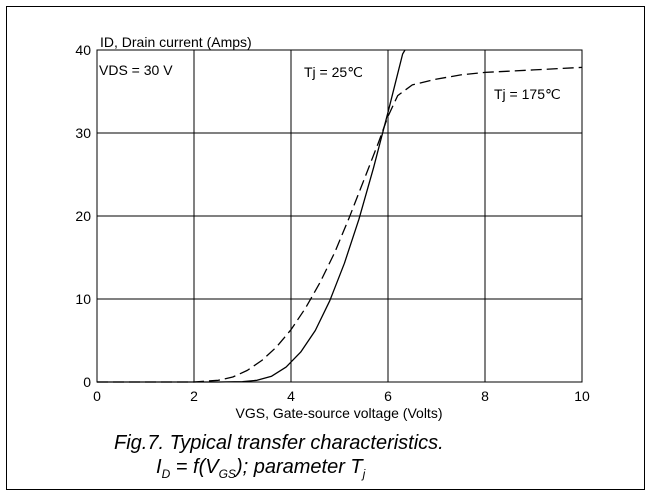 The image size is (651, 498). Describe the element at coordinates (87, 382) in the screenshot. I see `y-tick-label: 0` at that location.